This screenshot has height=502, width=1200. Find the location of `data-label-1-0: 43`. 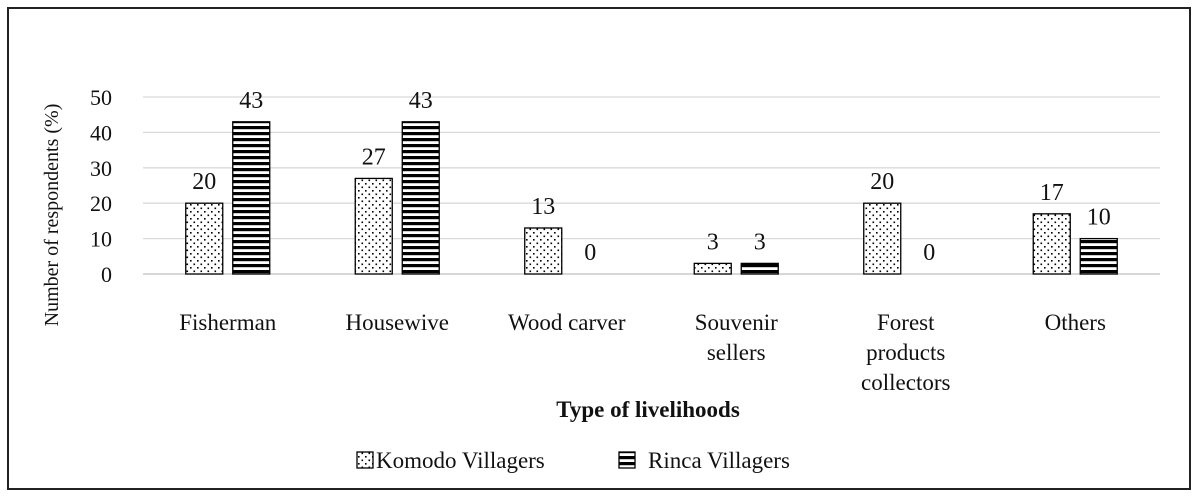

data-label-1-0: 43 is located at coordinates (251, 101).